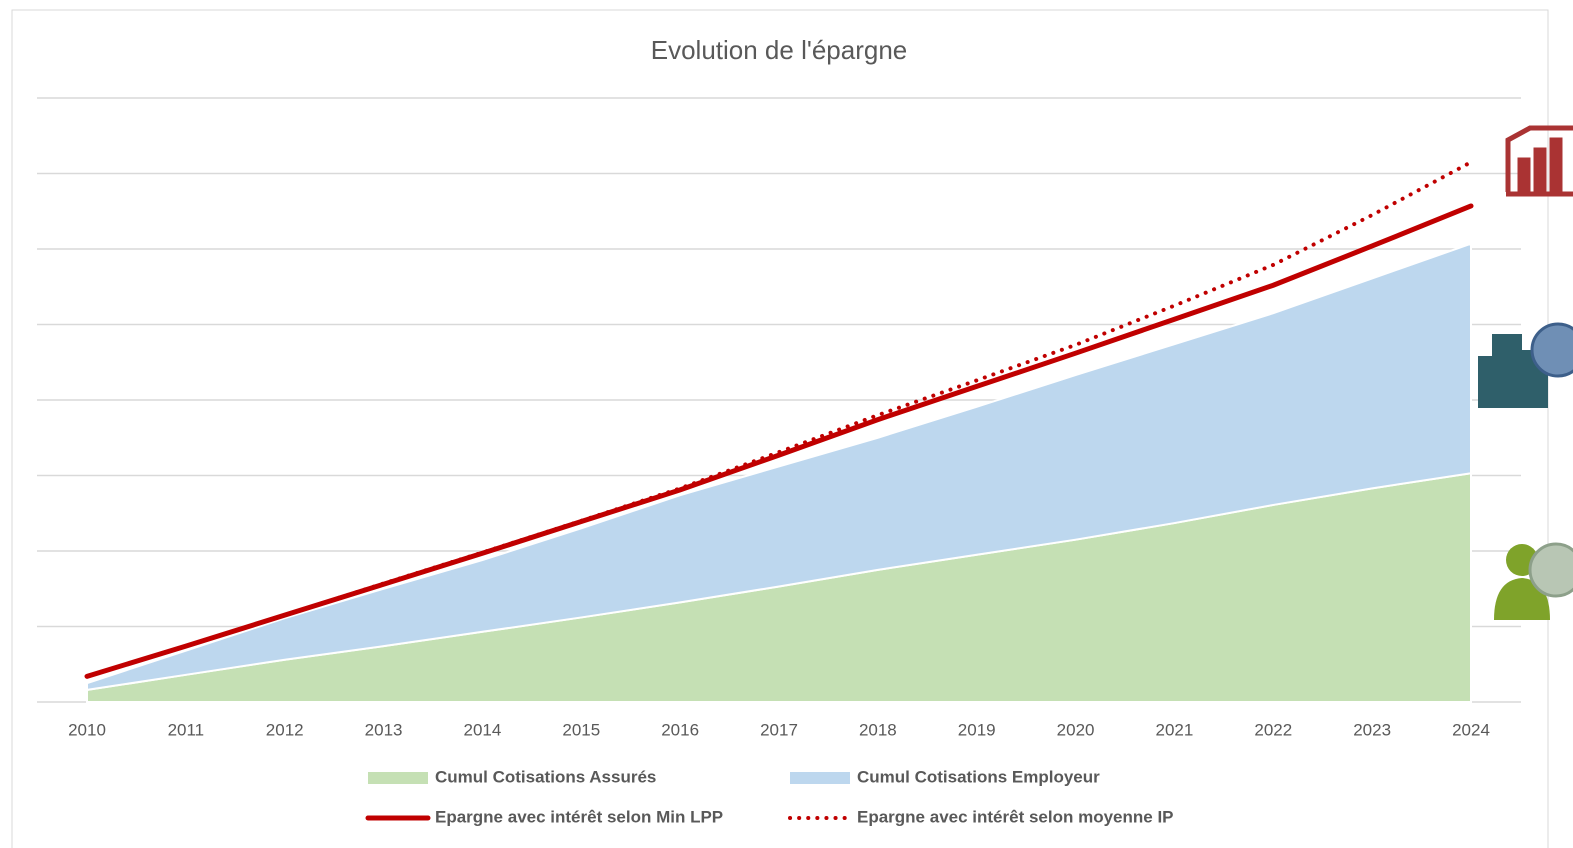 This screenshot has width=1573, height=848. What do you see at coordinates (1175, 729) in the screenshot?
I see `x-tick-label: 2021` at bounding box center [1175, 729].